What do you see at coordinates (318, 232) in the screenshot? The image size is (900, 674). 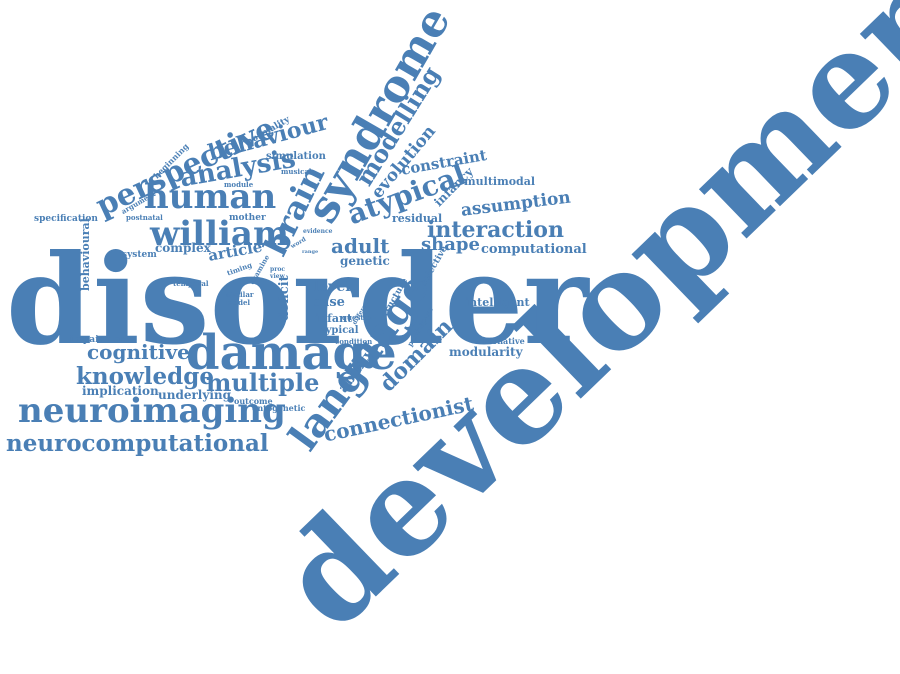 I see `cloud-word: evidence` at bounding box center [318, 232].